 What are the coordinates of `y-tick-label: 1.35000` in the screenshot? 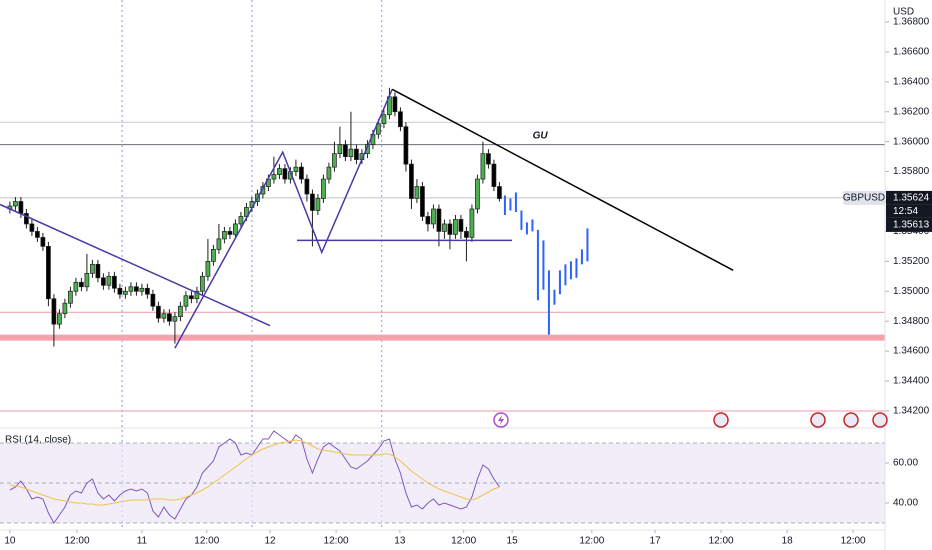 It's located at (911, 291).